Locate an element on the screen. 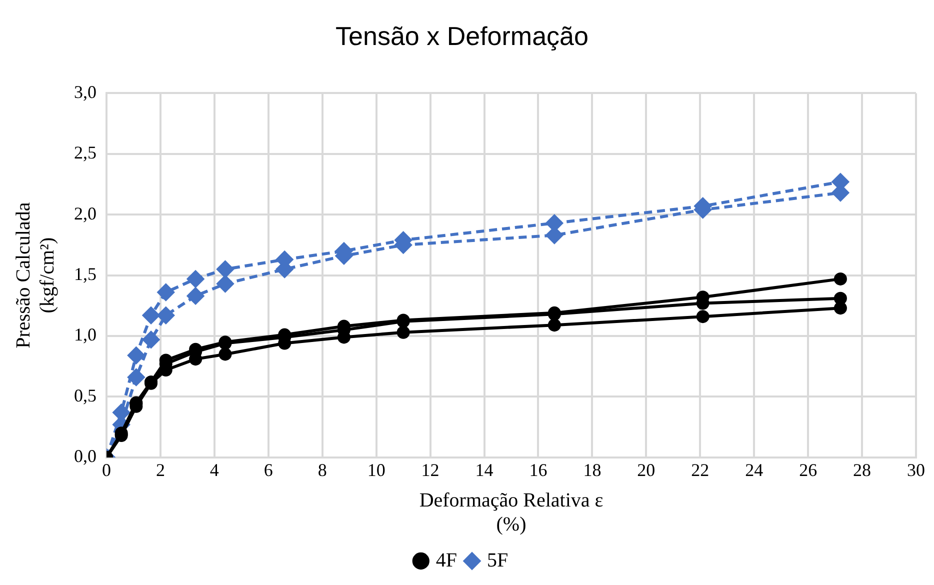 This screenshot has width=934, height=585. y-axis-title: Pressão Calculada (kgf/cm²) is located at coordinates (35, 275).